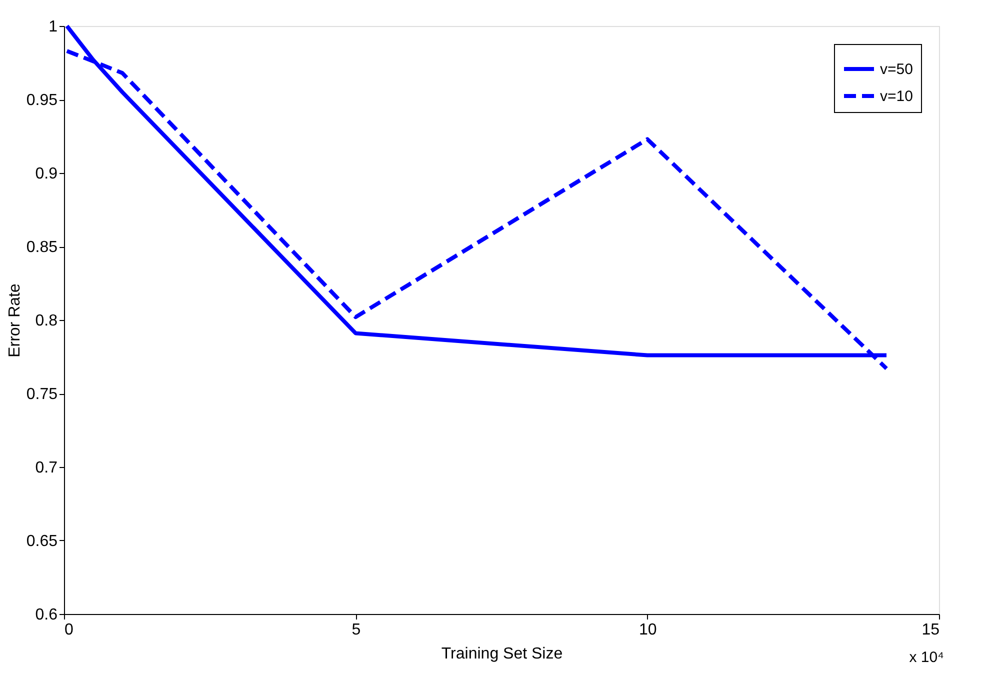 This screenshot has height=679, width=990. I want to click on y-tick-label: 0.8, so click(46, 321).